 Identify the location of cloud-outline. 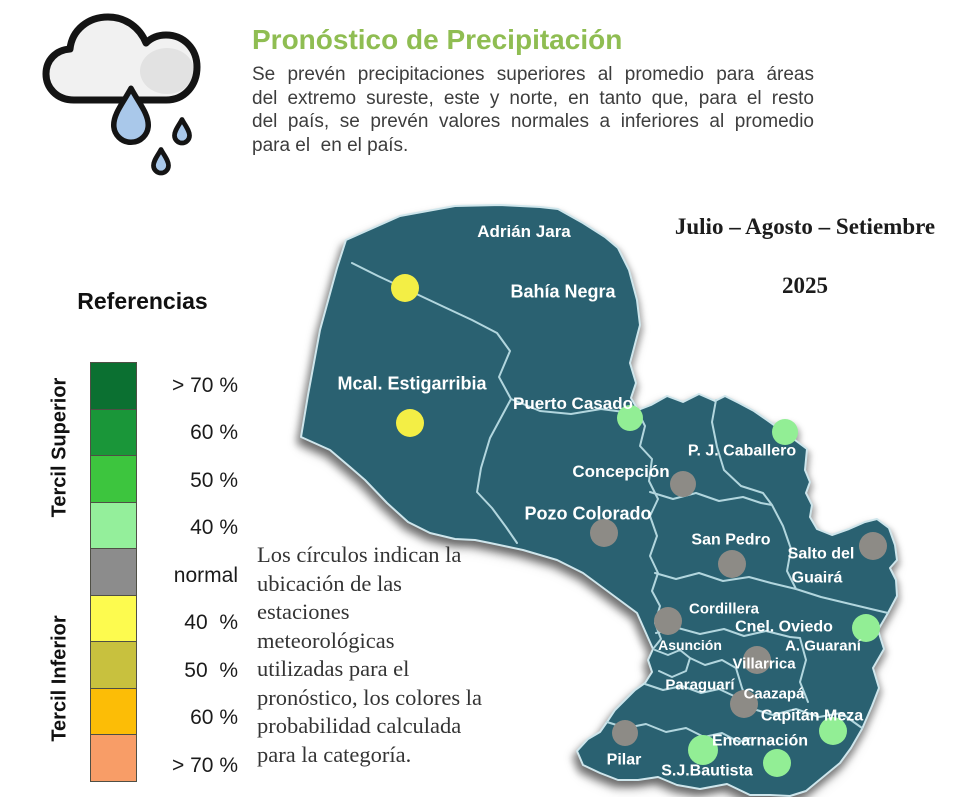
(121, 58).